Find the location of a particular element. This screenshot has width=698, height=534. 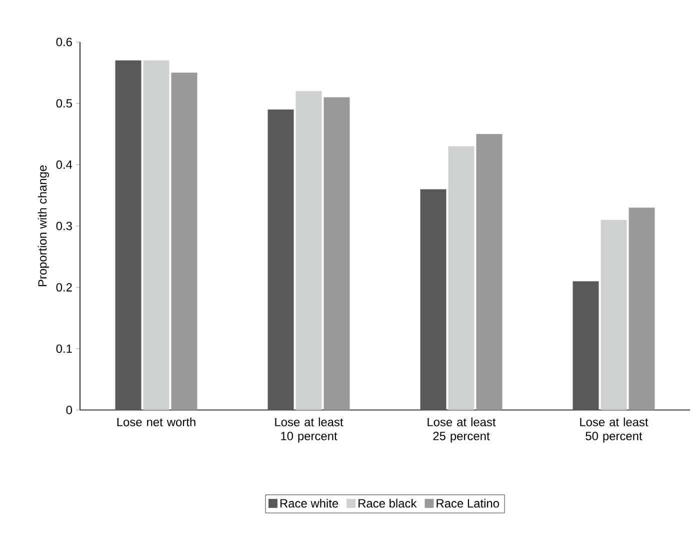

legend-label: Race Latino is located at coordinates (467, 503).